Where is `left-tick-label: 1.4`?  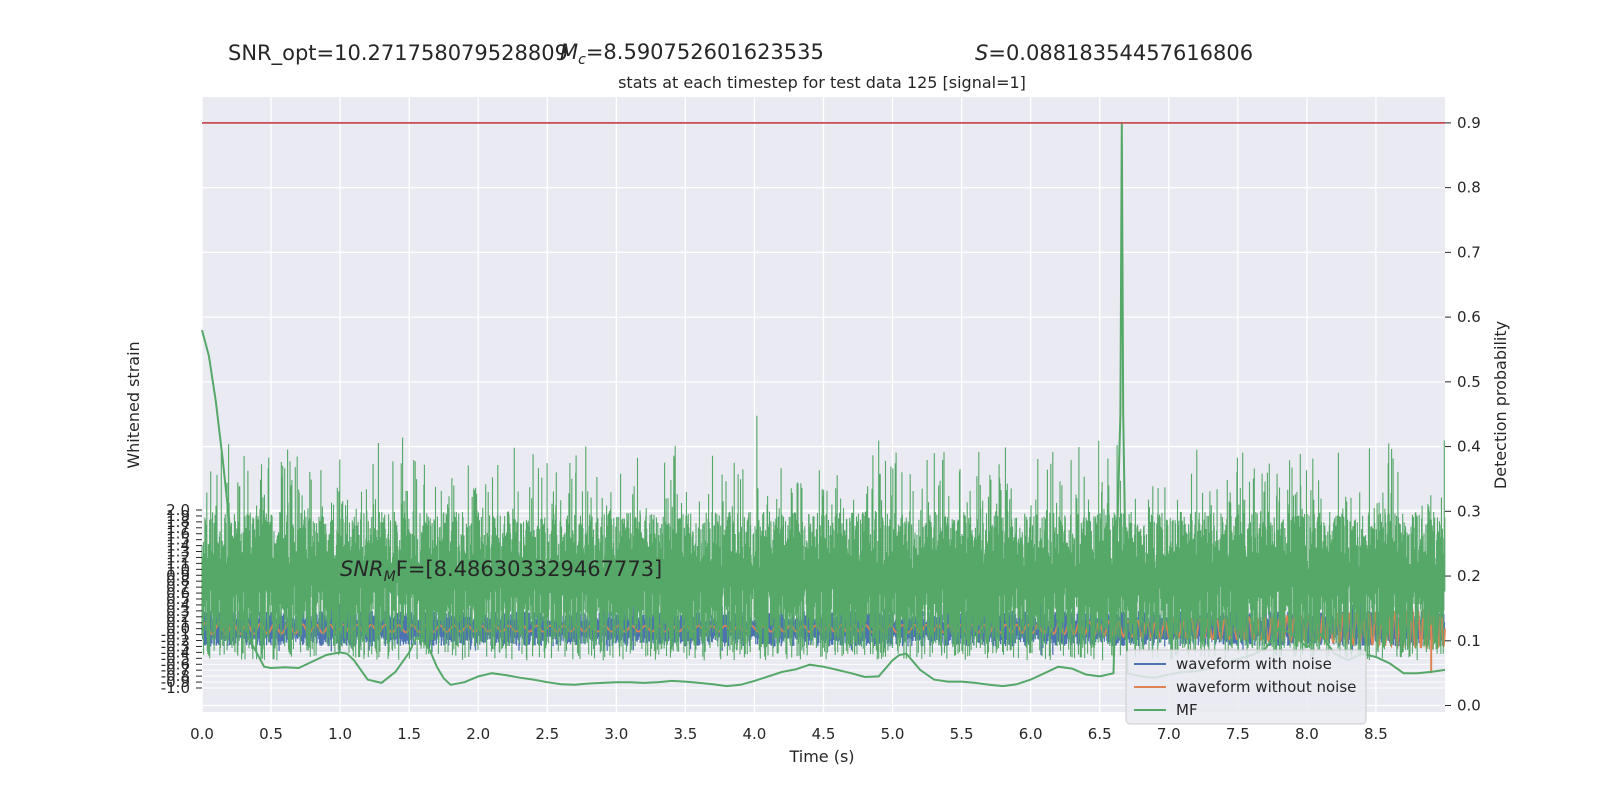 left-tick-label: 1.4 is located at coordinates (178, 546).